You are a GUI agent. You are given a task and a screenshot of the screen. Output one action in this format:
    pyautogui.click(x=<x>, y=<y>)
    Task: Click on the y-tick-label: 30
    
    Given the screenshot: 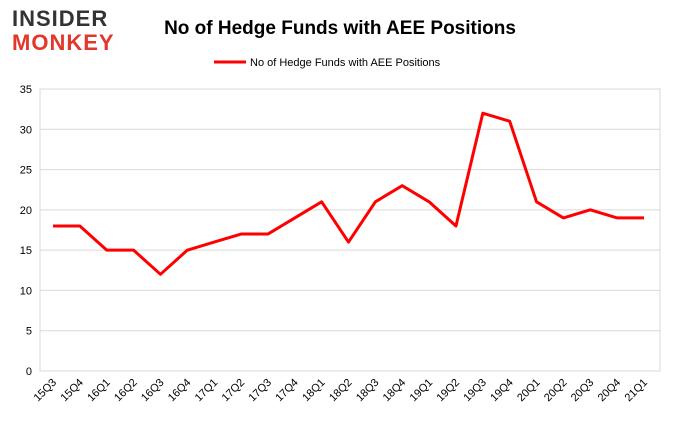 What is the action you would take?
    pyautogui.click(x=26, y=130)
    